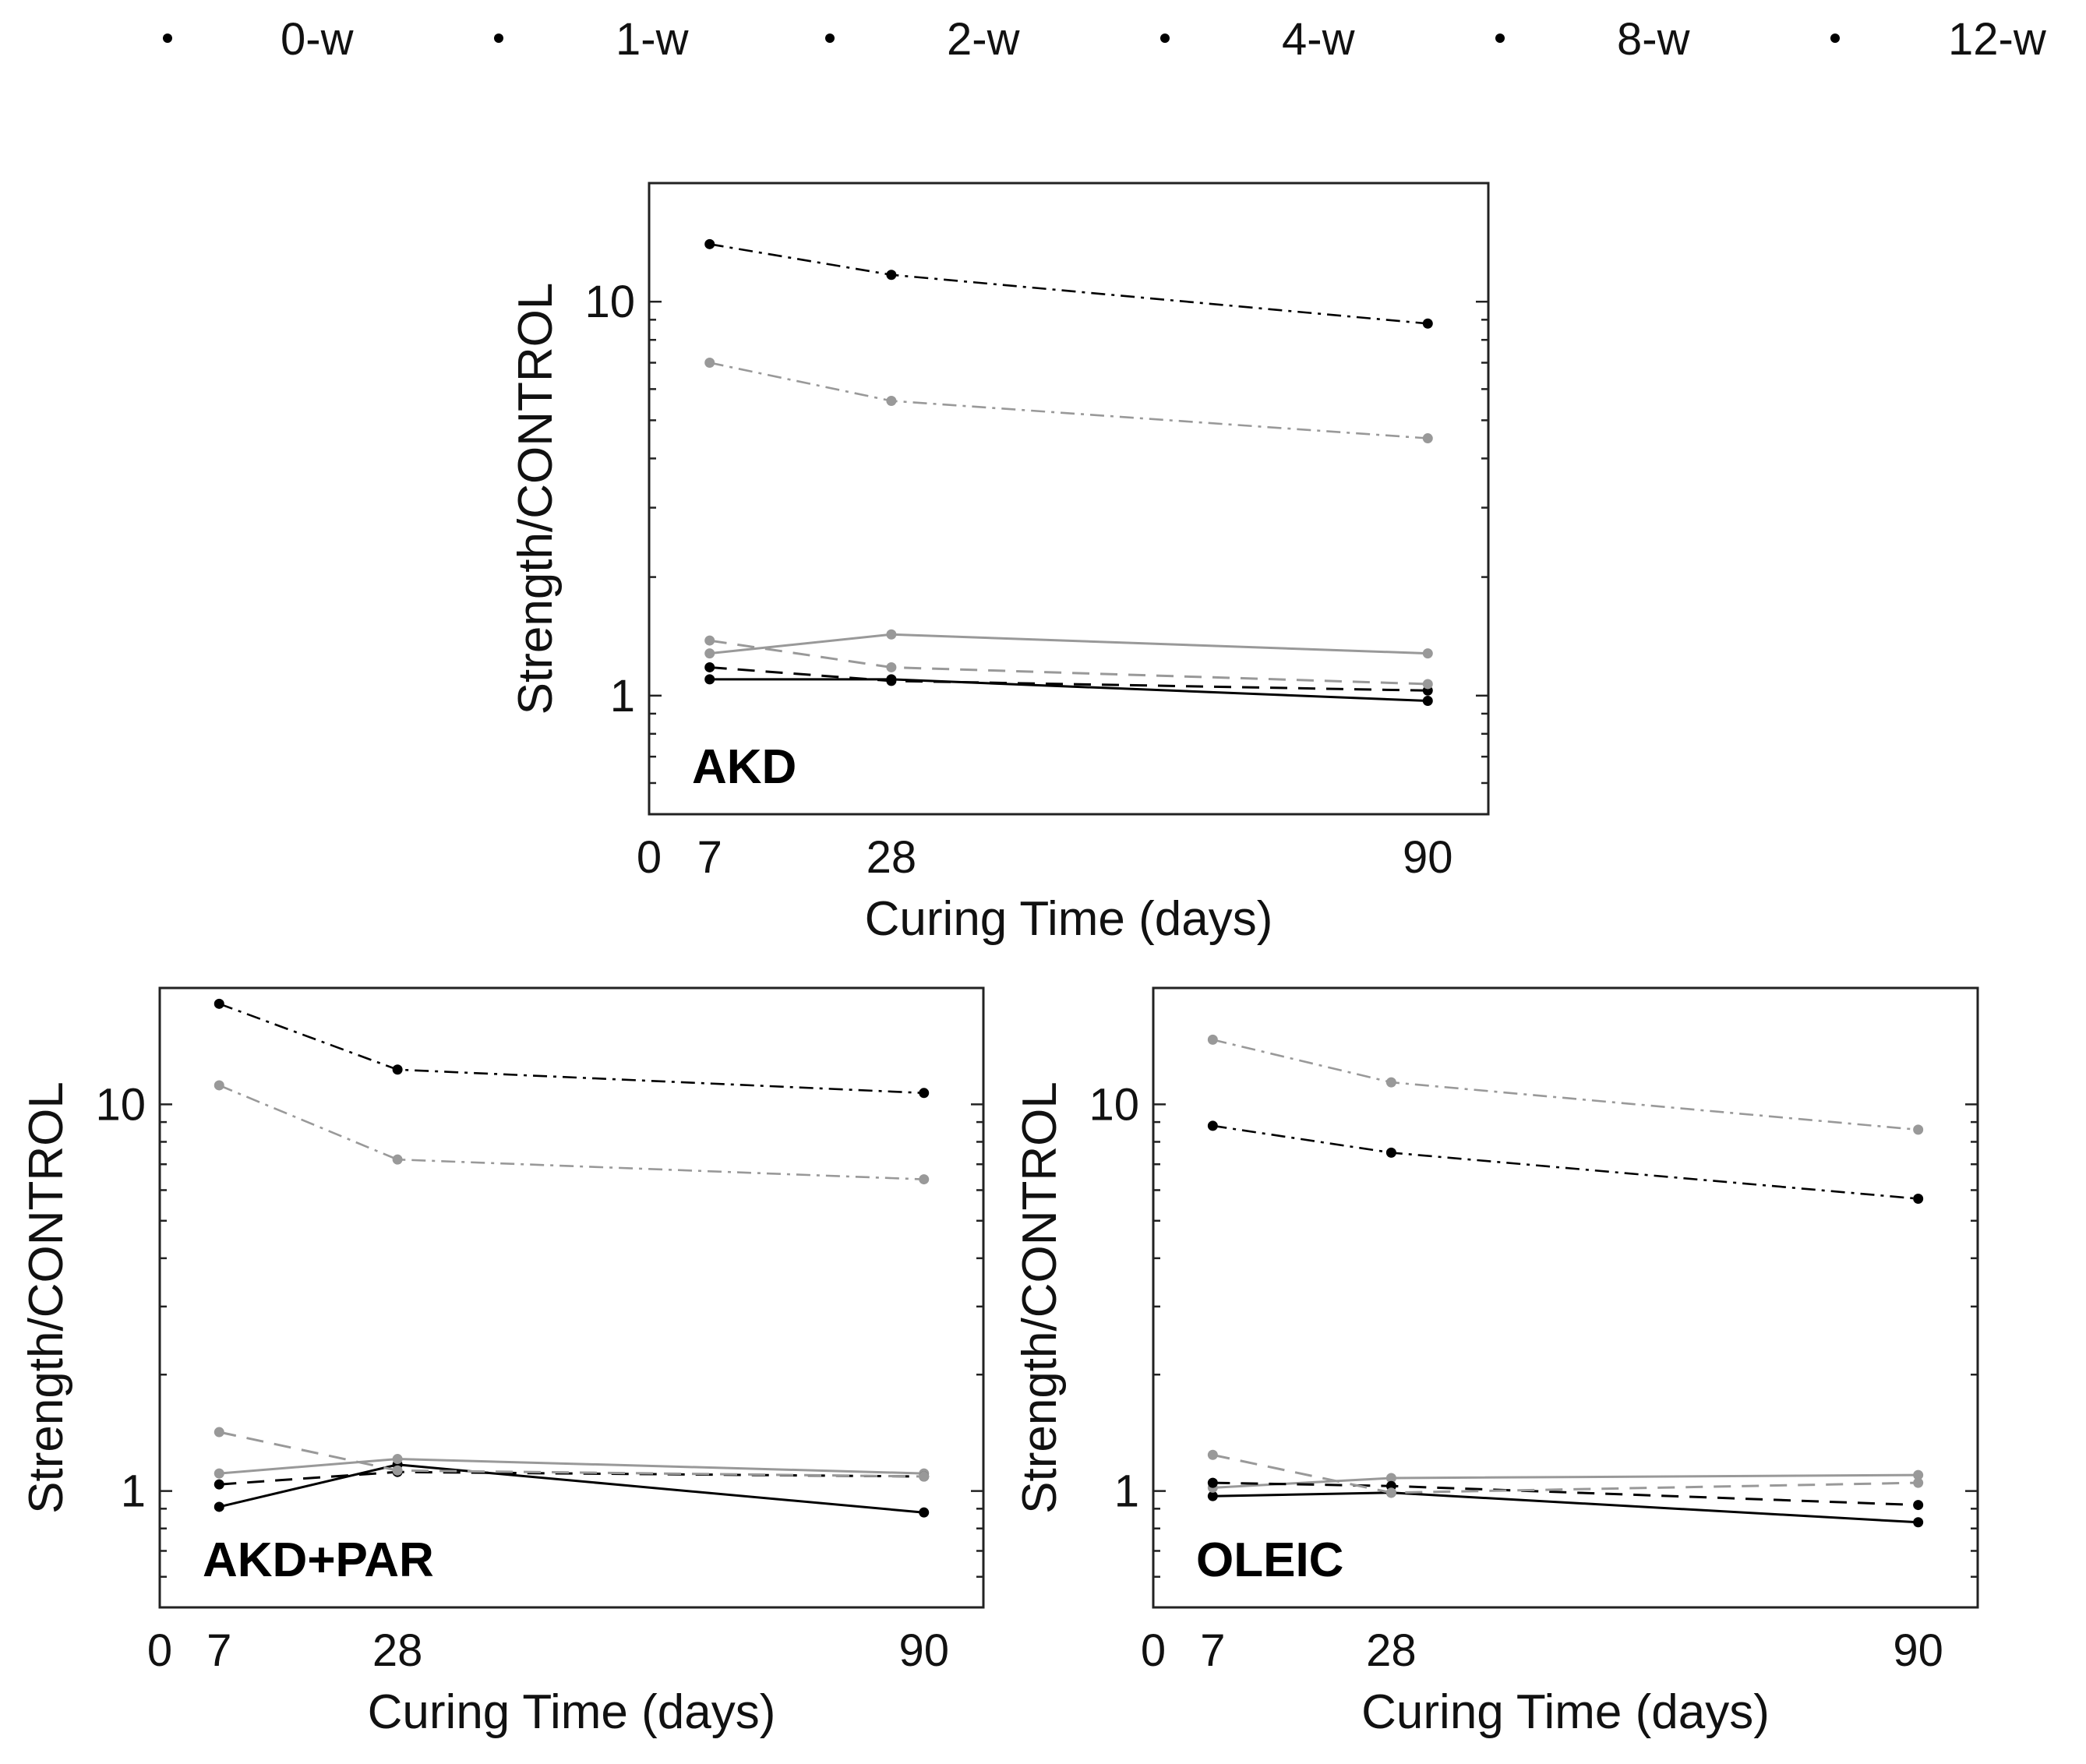  Describe the element at coordinates (984, 39) in the screenshot. I see `legend-label-2w: 2-w` at that location.